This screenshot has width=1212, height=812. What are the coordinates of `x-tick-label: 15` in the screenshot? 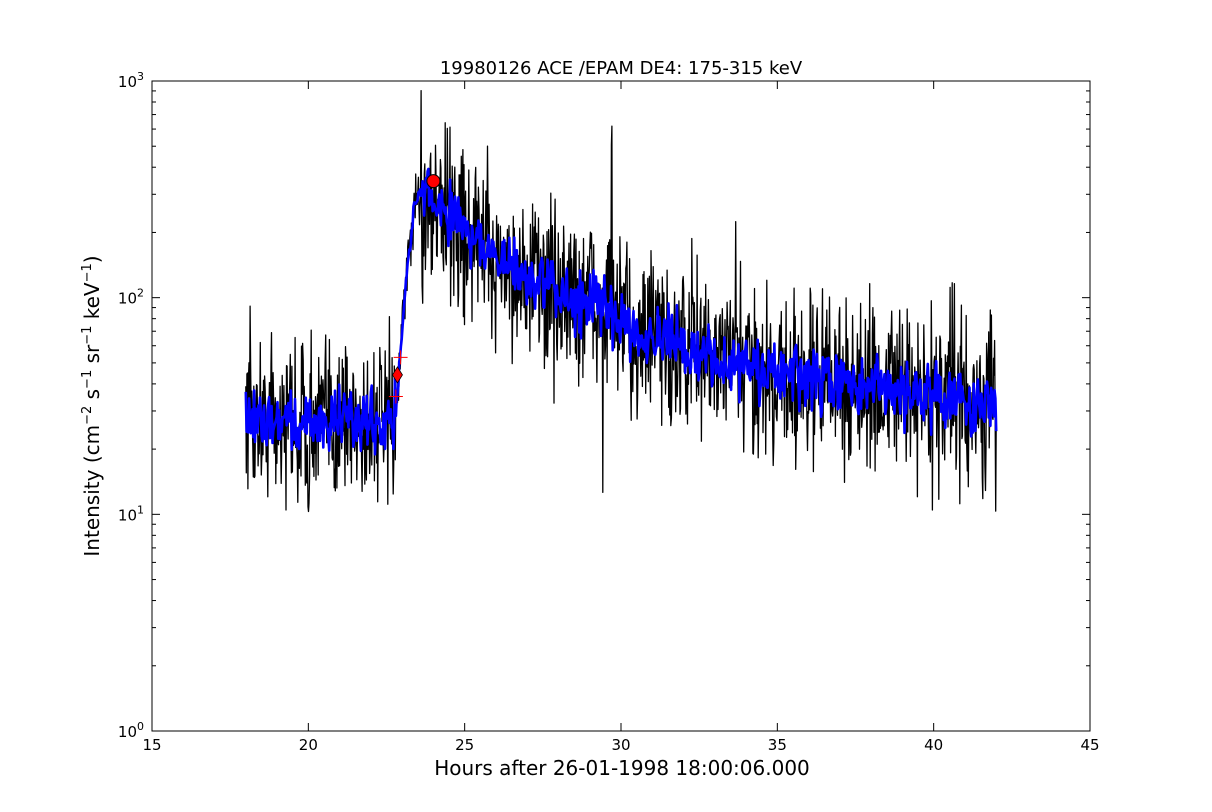 It's located at (151, 745).